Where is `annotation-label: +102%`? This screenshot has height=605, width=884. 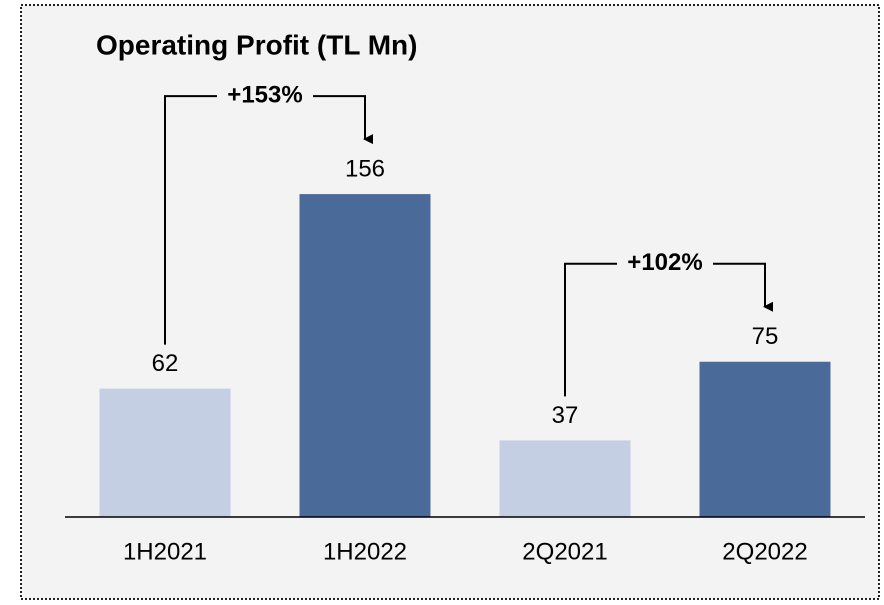
annotation-label: +102% is located at coordinates (664, 262).